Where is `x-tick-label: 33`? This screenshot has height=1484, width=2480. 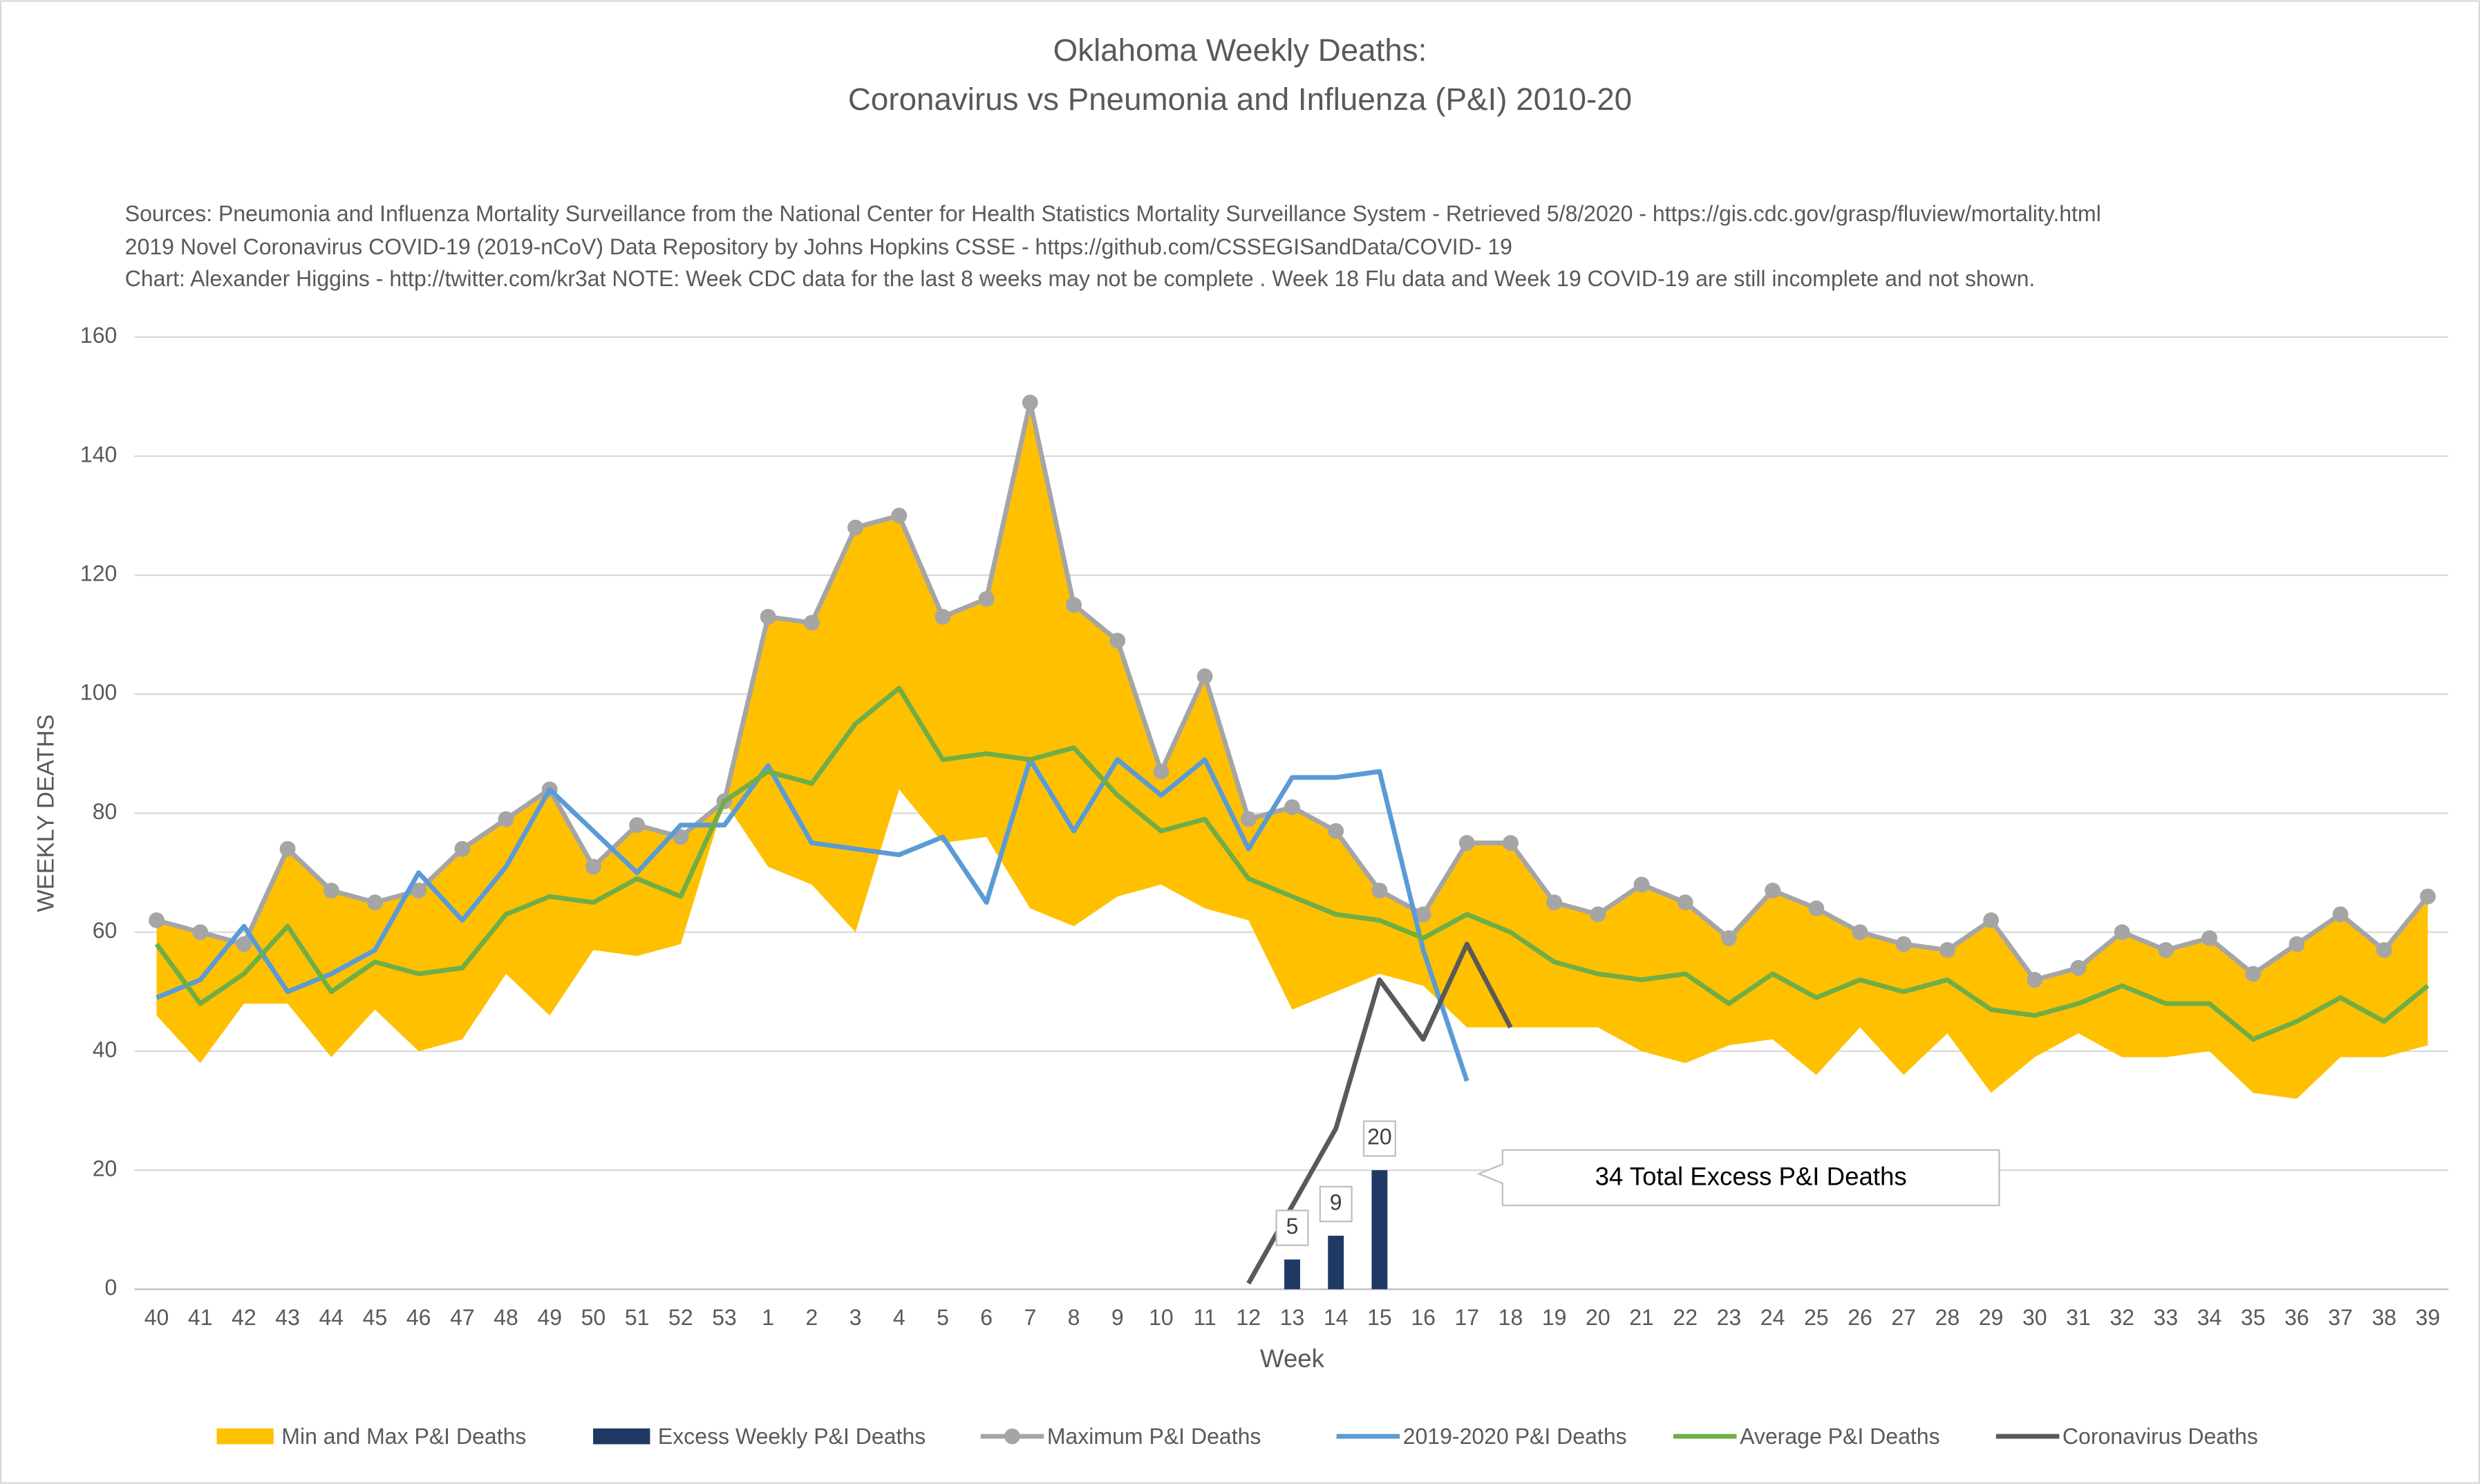
x-tick-label: 33 is located at coordinates (2166, 1317).